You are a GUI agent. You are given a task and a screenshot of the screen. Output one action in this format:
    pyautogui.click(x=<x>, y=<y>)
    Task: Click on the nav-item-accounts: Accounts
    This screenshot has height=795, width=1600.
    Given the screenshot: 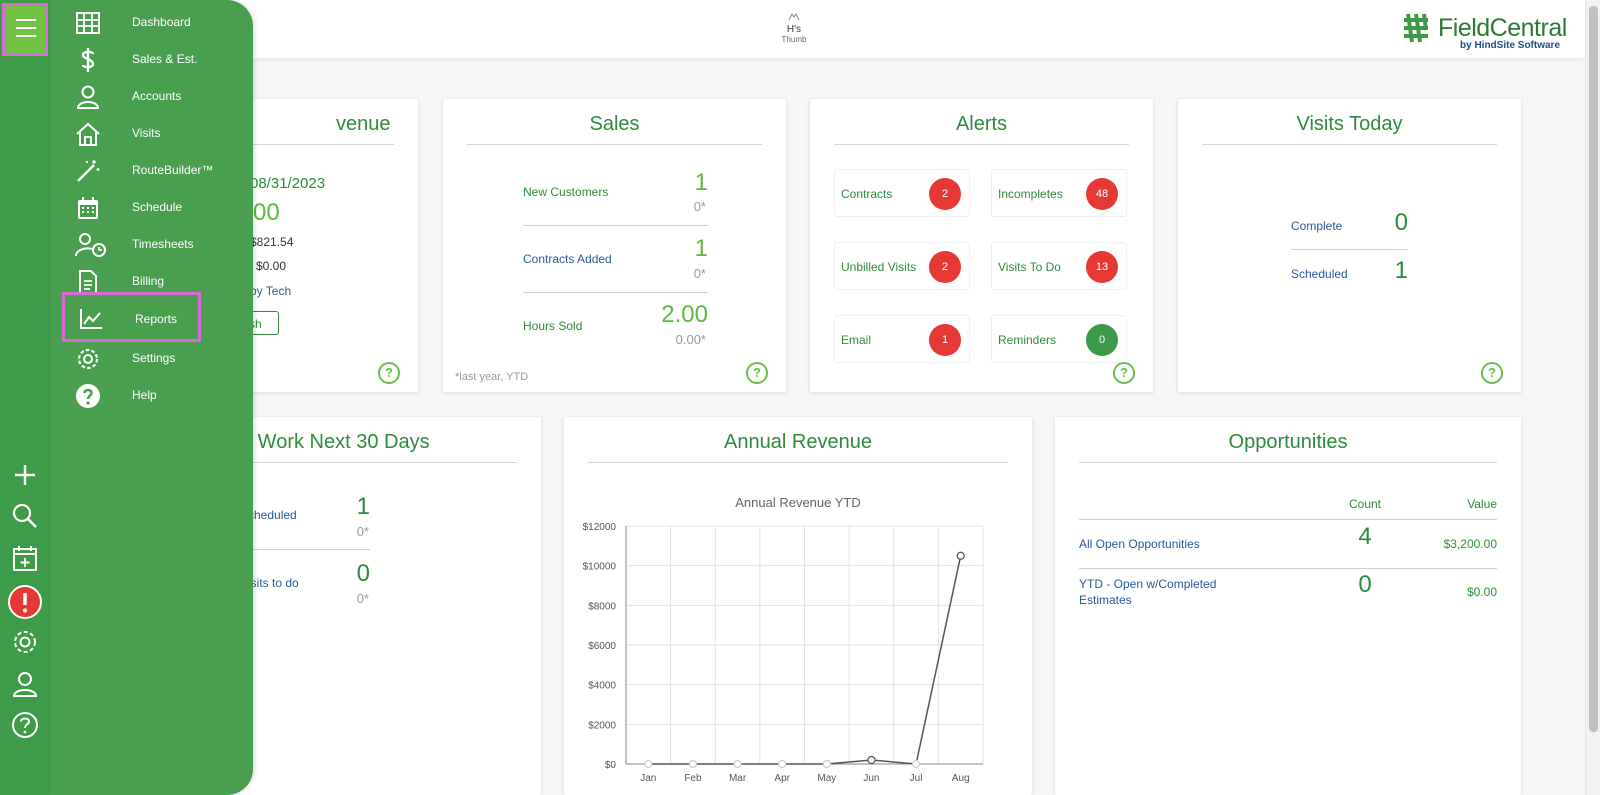 What is the action you would take?
    pyautogui.click(x=155, y=96)
    